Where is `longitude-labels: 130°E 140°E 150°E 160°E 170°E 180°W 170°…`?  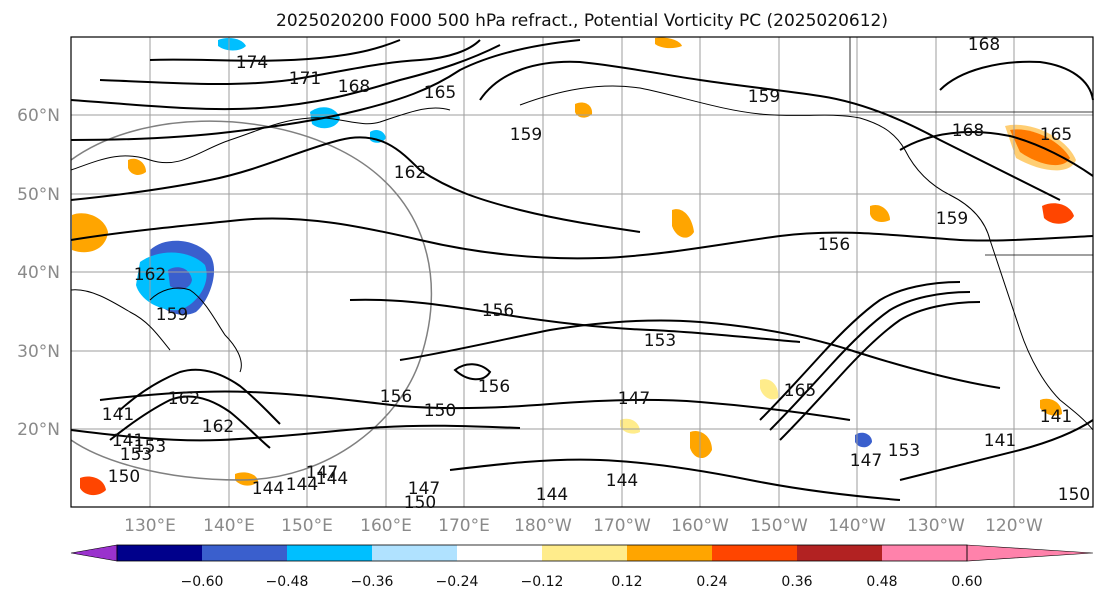
longitude-labels: 130°E 140°E 150°E 160°E 170°E 180°W 170°… is located at coordinates (583, 526).